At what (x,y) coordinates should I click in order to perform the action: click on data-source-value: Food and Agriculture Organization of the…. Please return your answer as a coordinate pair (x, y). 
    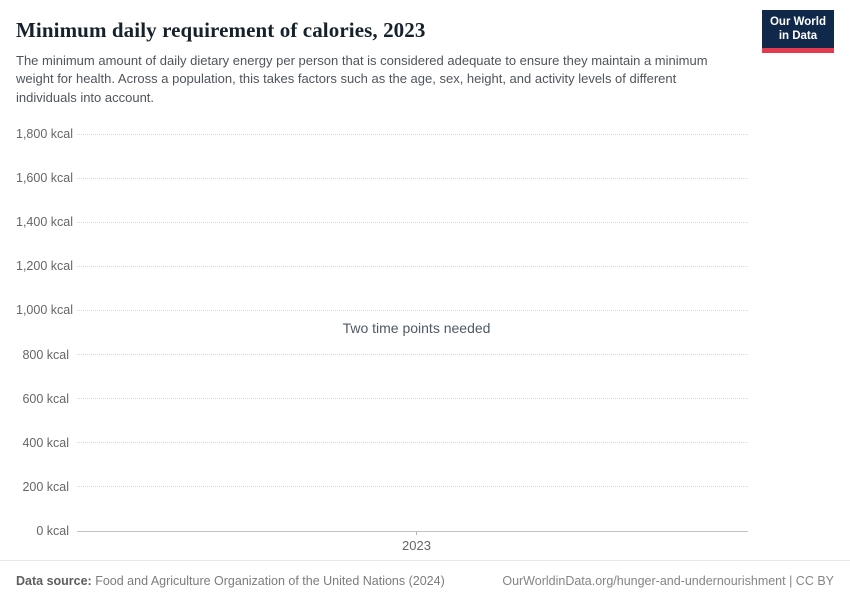
    Looking at the image, I should click on (270, 580).